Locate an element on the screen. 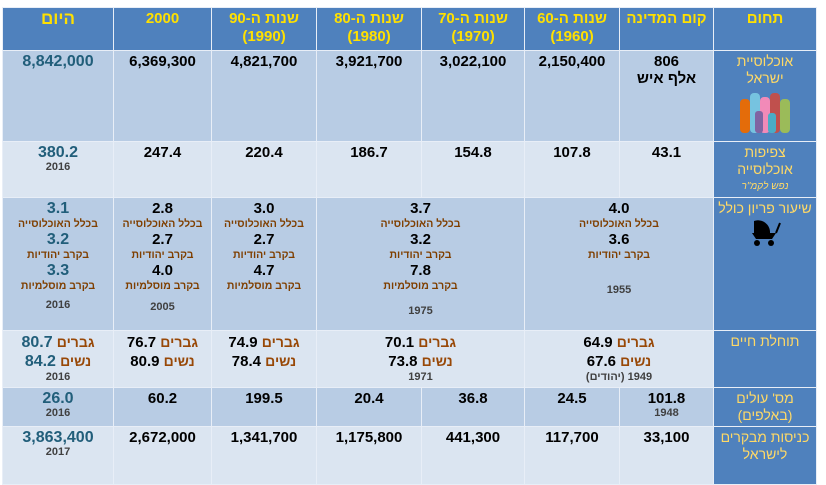  value: 107.8 is located at coordinates (572, 152).